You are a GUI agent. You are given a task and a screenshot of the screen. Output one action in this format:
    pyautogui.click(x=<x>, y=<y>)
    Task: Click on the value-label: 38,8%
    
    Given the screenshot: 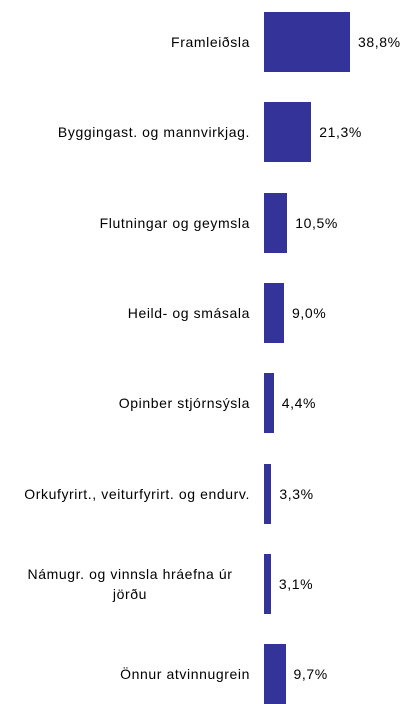 What is the action you would take?
    pyautogui.click(x=379, y=42)
    